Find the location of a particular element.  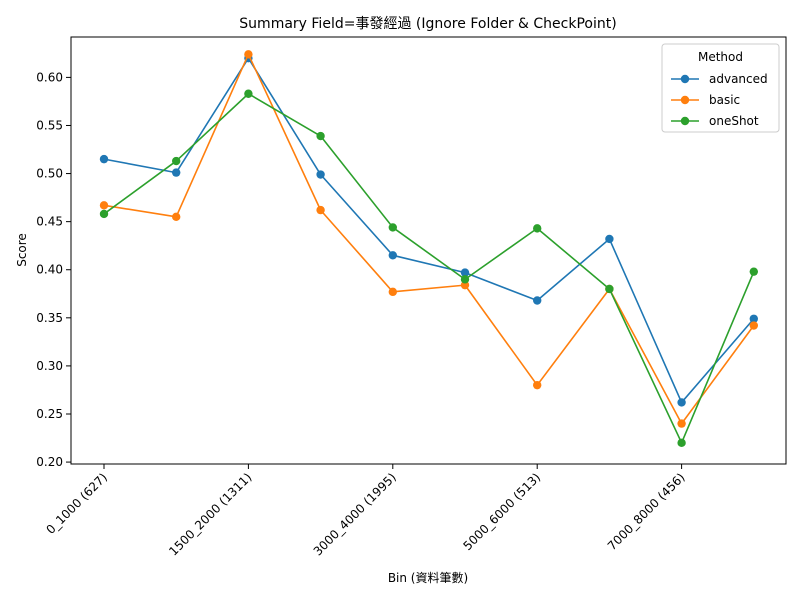

y-tick-label: 0.45 is located at coordinates (49, 222).